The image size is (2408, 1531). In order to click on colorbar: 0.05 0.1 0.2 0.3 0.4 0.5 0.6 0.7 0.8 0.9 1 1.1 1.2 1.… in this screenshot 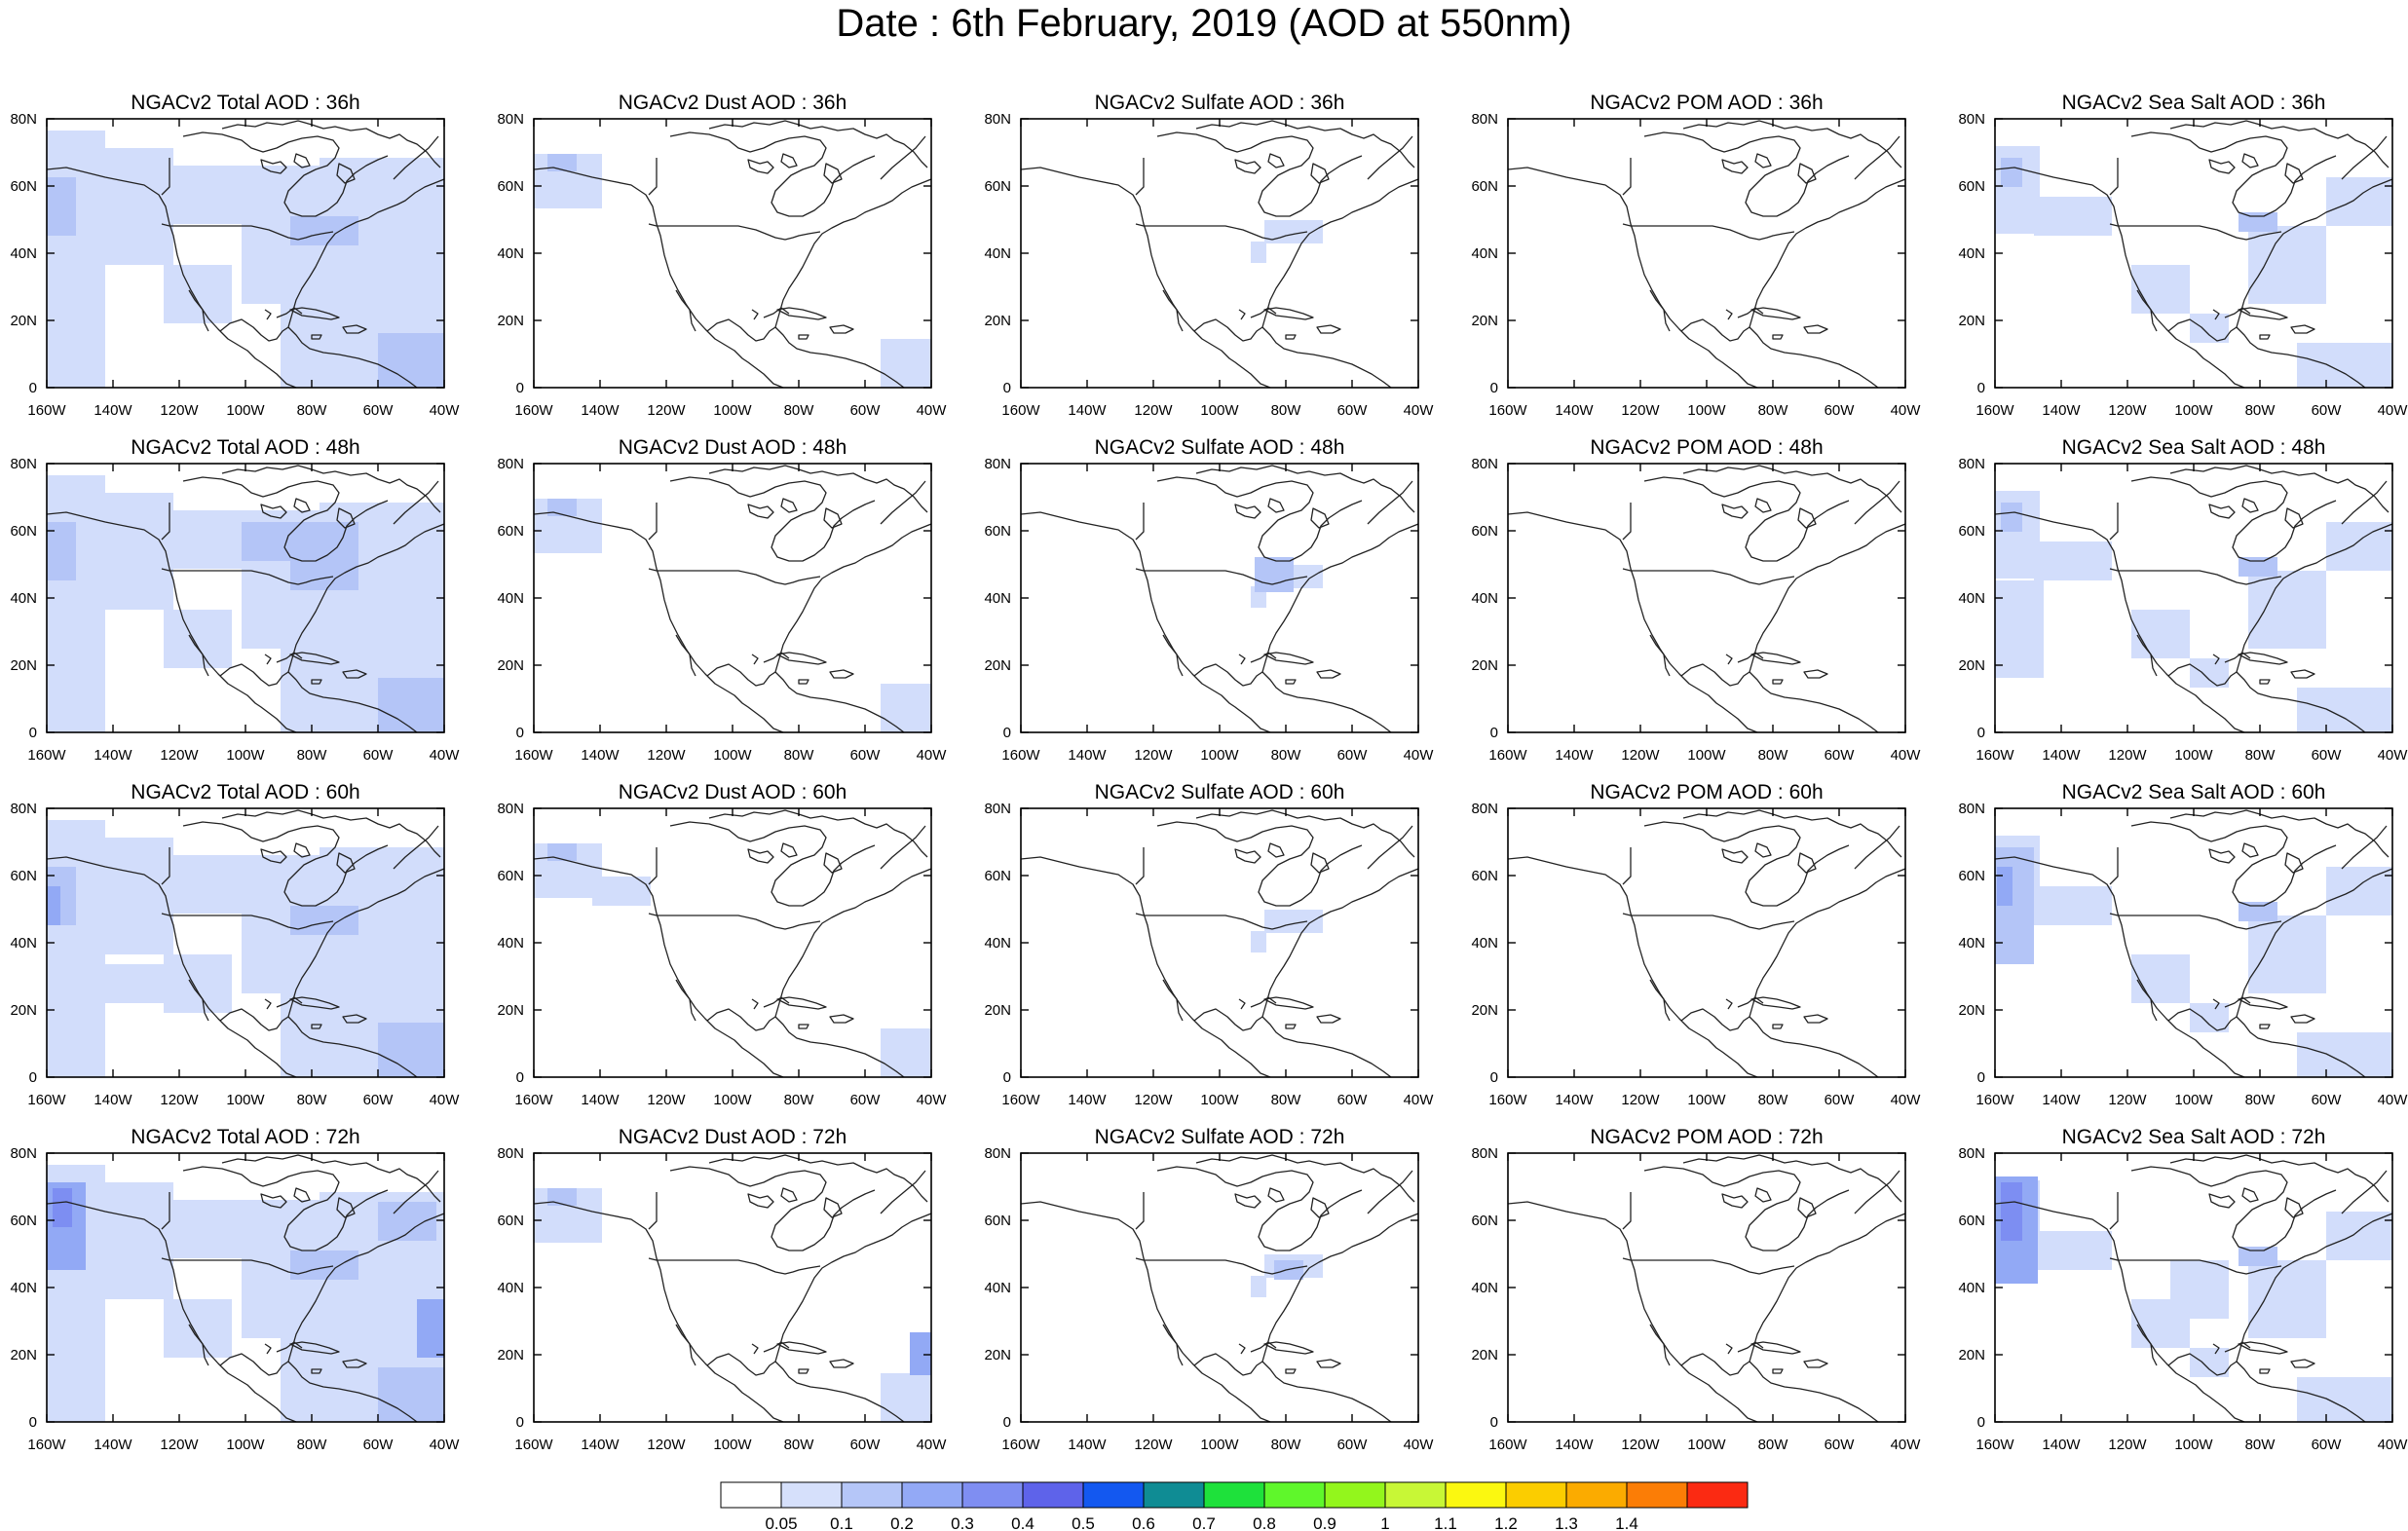, I will do `click(1234, 1506)`.